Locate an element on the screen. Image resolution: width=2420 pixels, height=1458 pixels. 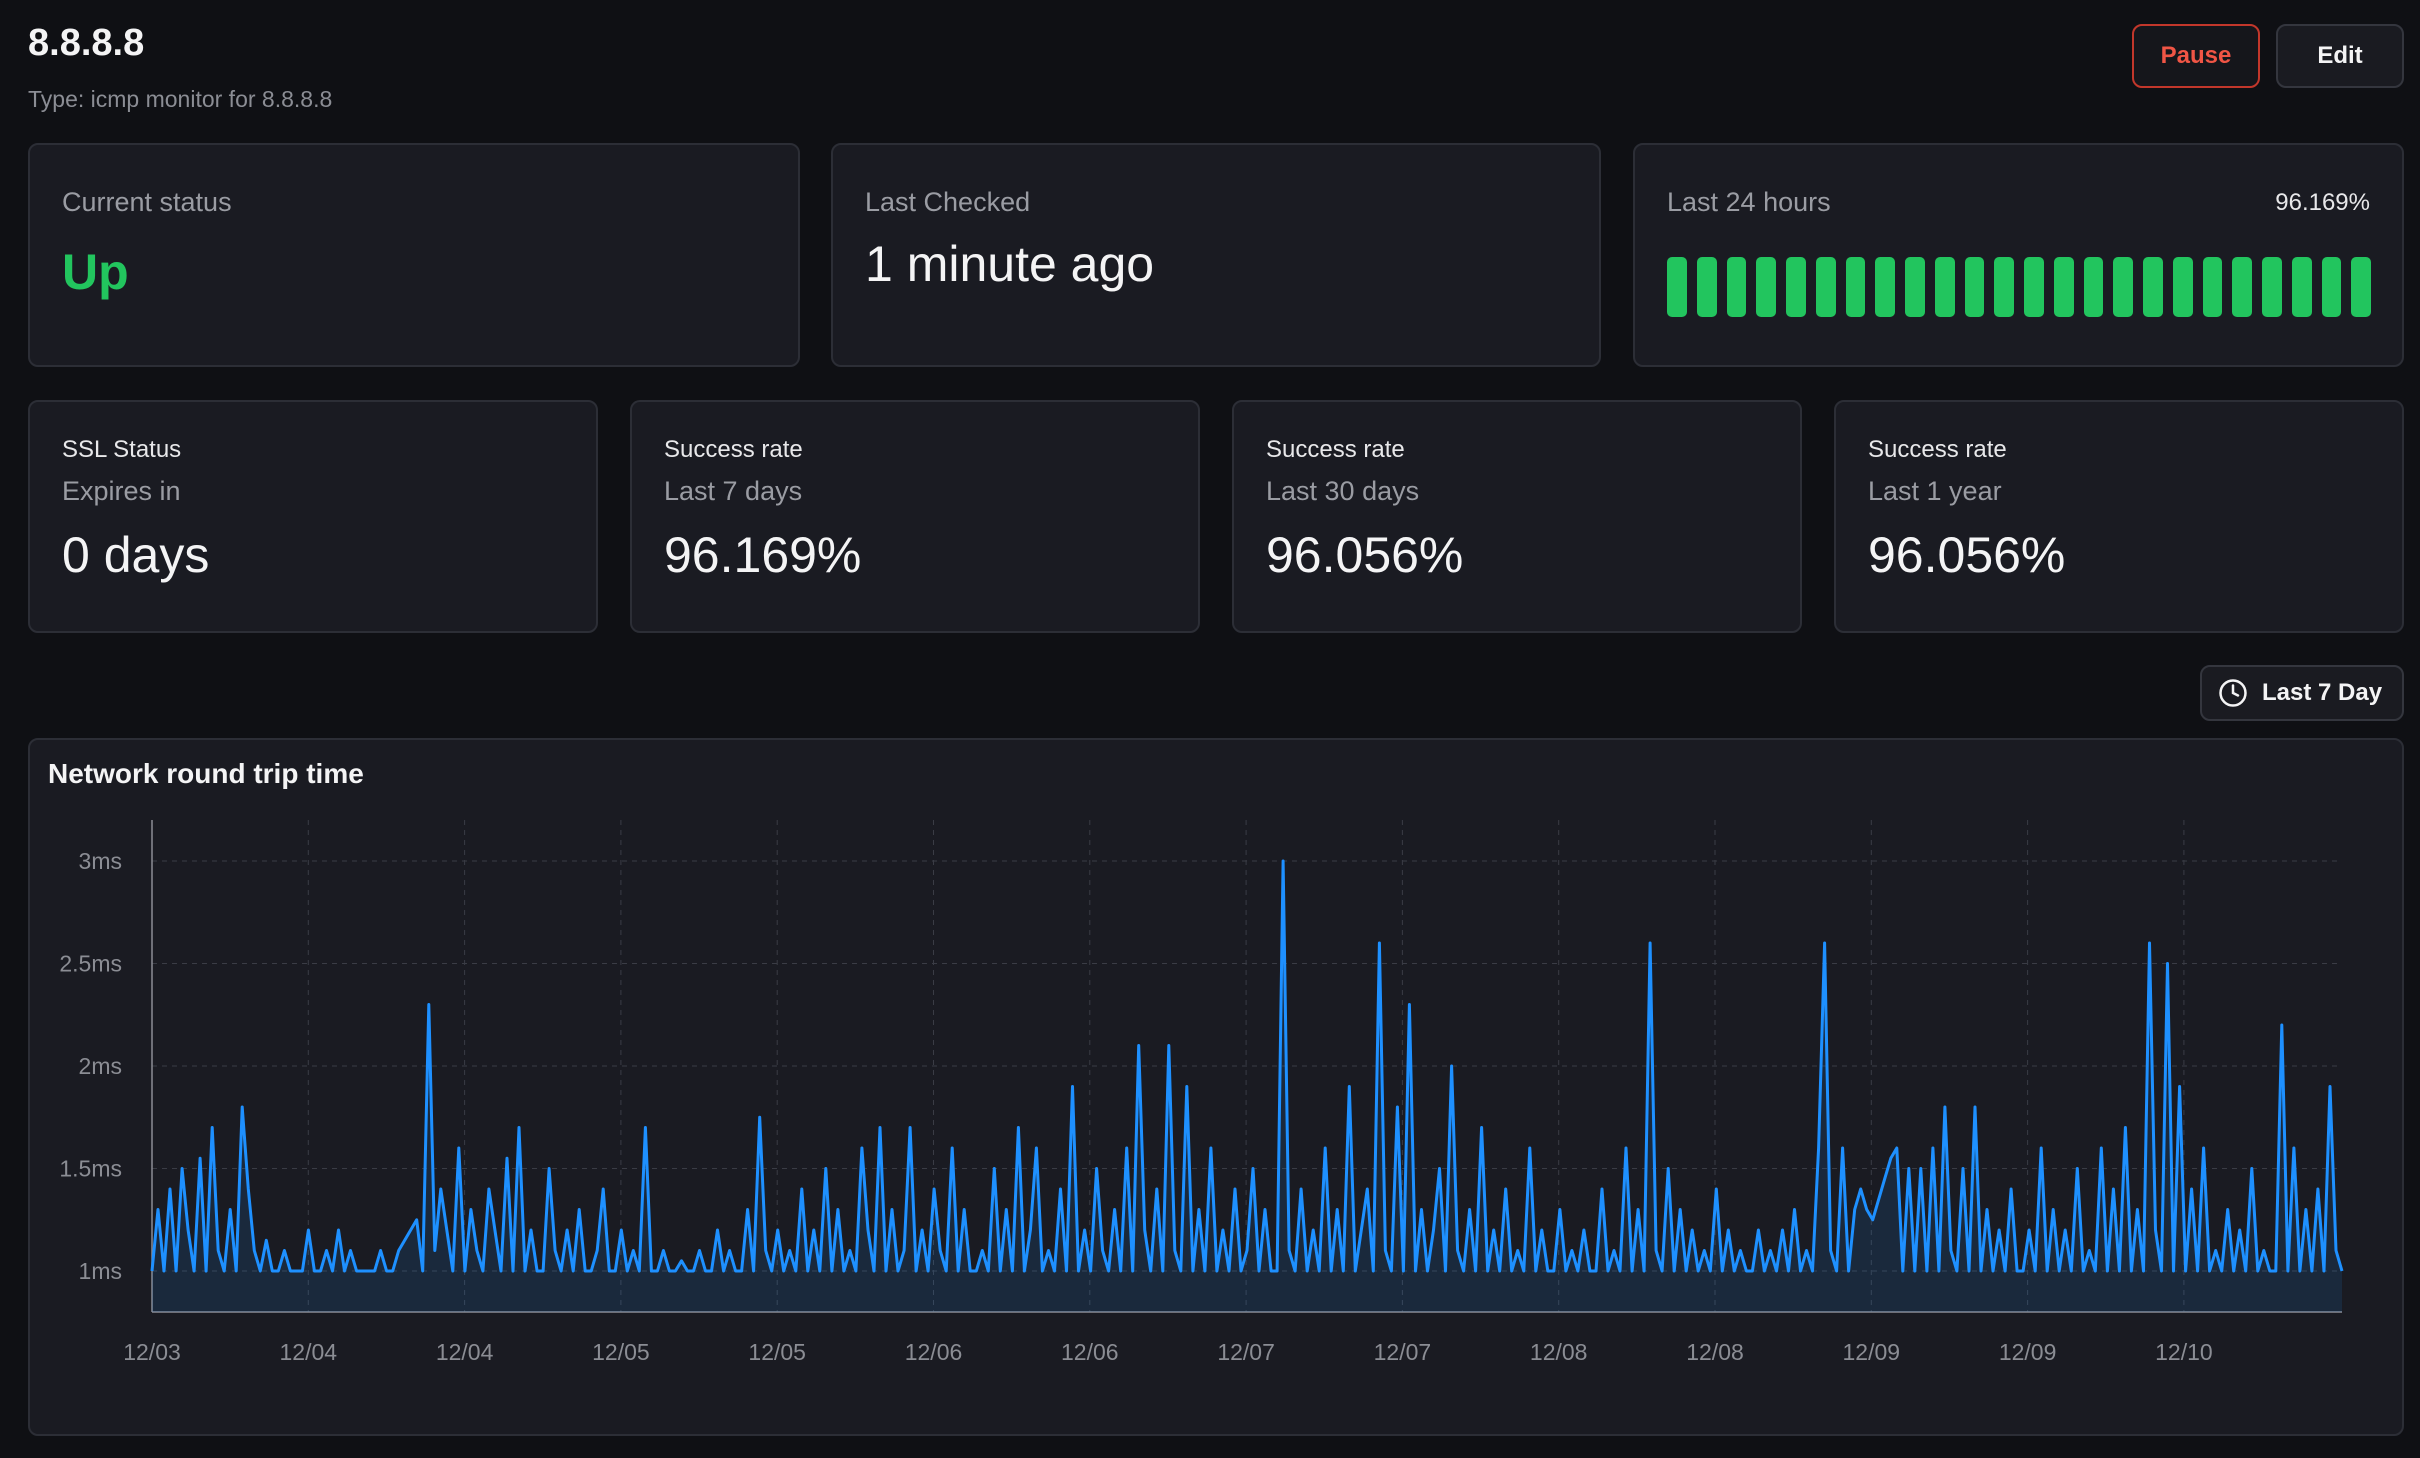
ssl-status-card: SSL Status Expires in 0 days is located at coordinates (313, 516).